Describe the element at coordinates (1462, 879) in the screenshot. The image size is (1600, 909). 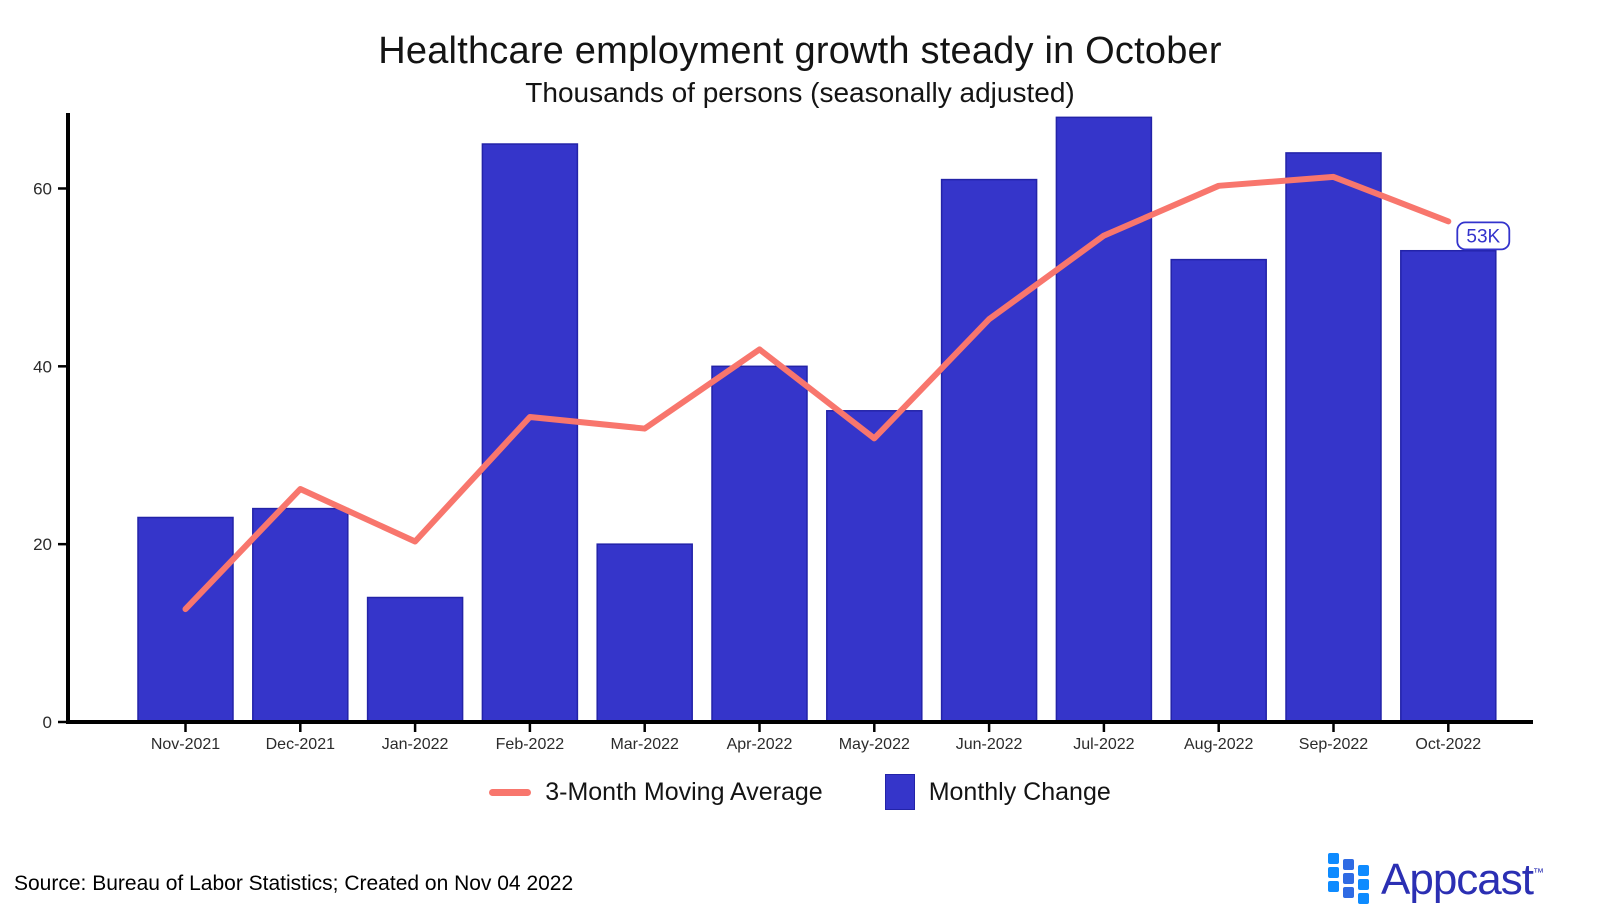
I see `appcast-wordmark: Appcast™` at that location.